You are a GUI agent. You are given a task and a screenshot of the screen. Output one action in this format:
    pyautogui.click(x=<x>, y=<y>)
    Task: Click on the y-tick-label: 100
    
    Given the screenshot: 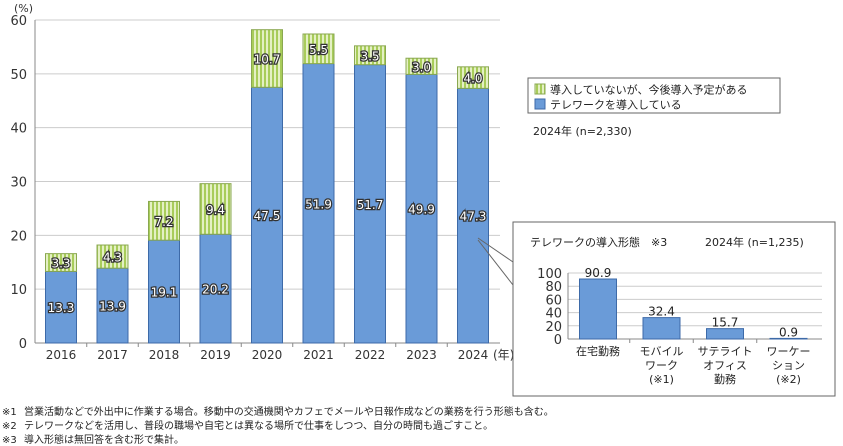 What is the action you would take?
    pyautogui.click(x=549, y=274)
    